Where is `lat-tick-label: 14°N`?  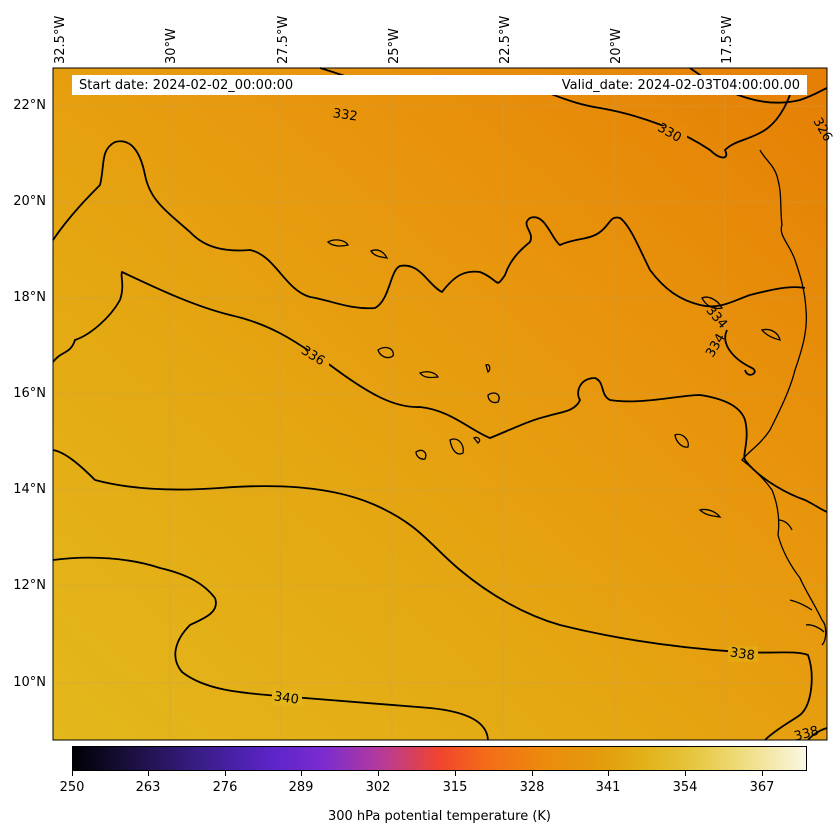
lat-tick-label: 14°N is located at coordinates (29, 489).